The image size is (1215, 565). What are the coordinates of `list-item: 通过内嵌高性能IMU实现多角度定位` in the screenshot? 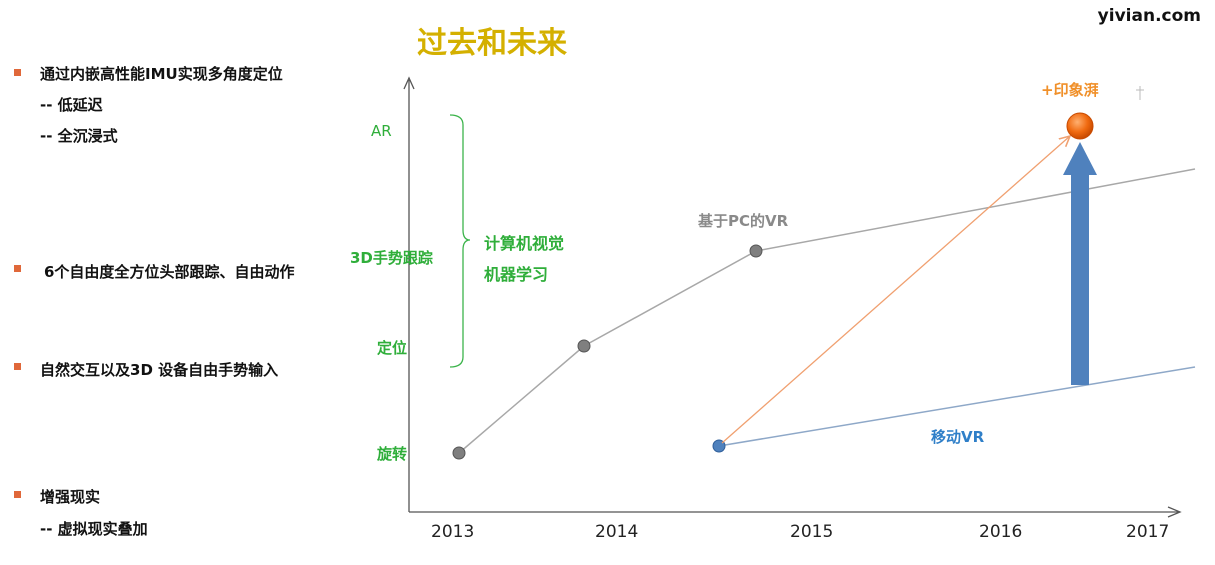 It's located at (161, 74).